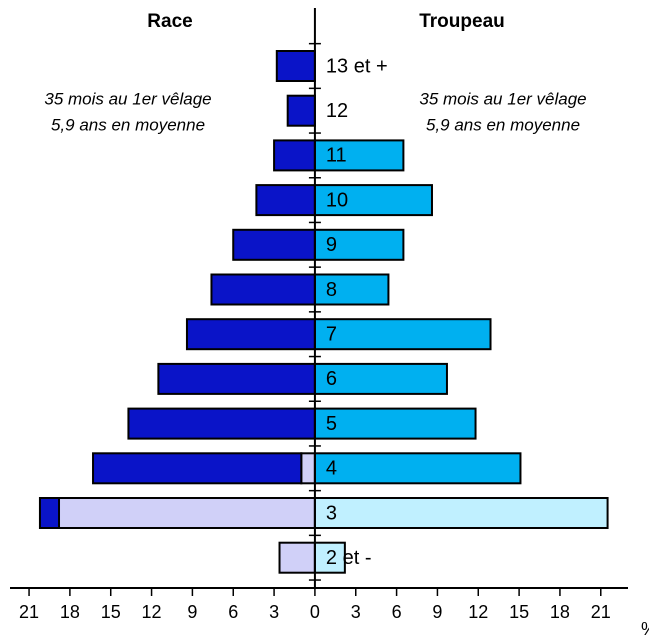 The image size is (649, 639). Describe the element at coordinates (357, 66) in the screenshot. I see `category-label: 13 et +` at that location.